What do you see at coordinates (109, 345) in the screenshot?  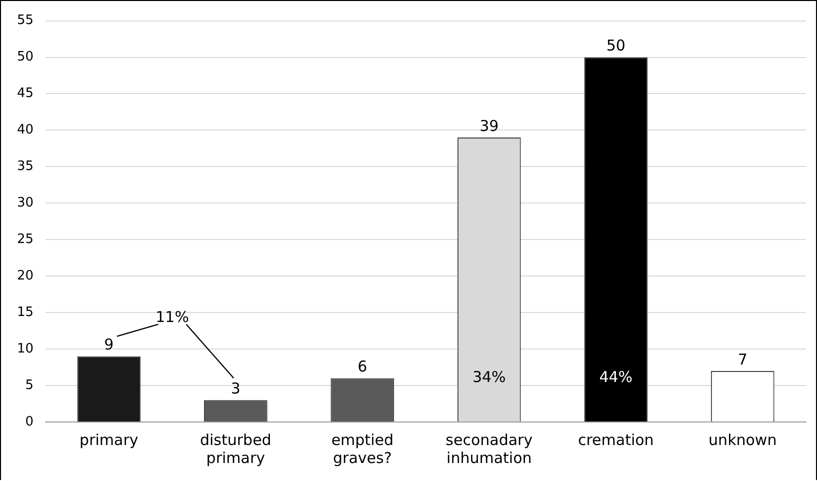 I see `data-label: 9` at bounding box center [109, 345].